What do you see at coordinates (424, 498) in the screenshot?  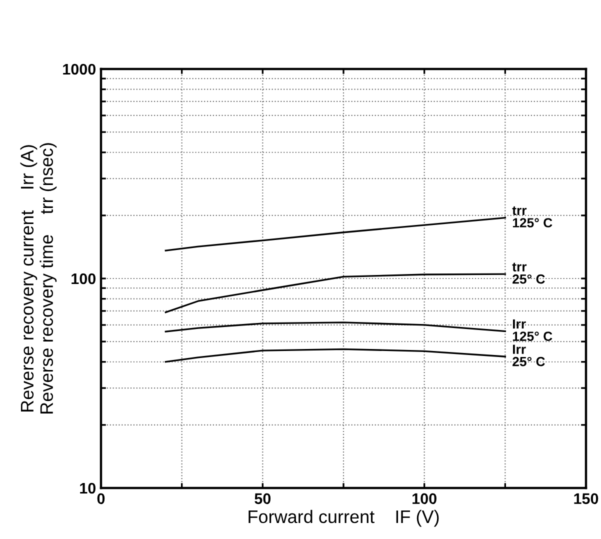 I see `x-tick-label: 100` at bounding box center [424, 498].